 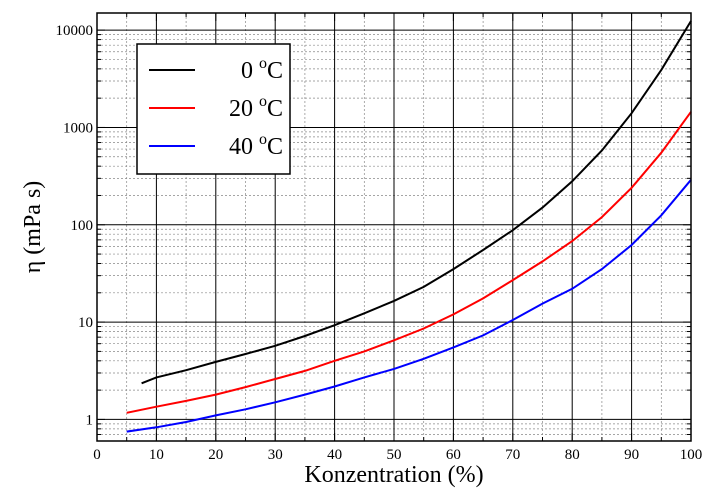 What do you see at coordinates (275, 455) in the screenshot?
I see `x-tick-label: 30` at bounding box center [275, 455].